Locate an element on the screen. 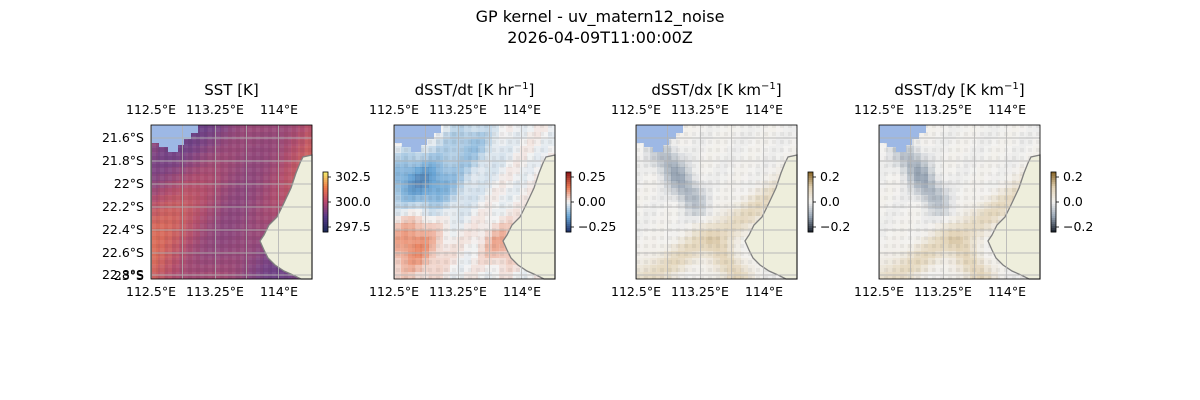 Image resolution: width=1200 pixels, height=400 pixels. panel-title: SST [K] is located at coordinates (231, 90).